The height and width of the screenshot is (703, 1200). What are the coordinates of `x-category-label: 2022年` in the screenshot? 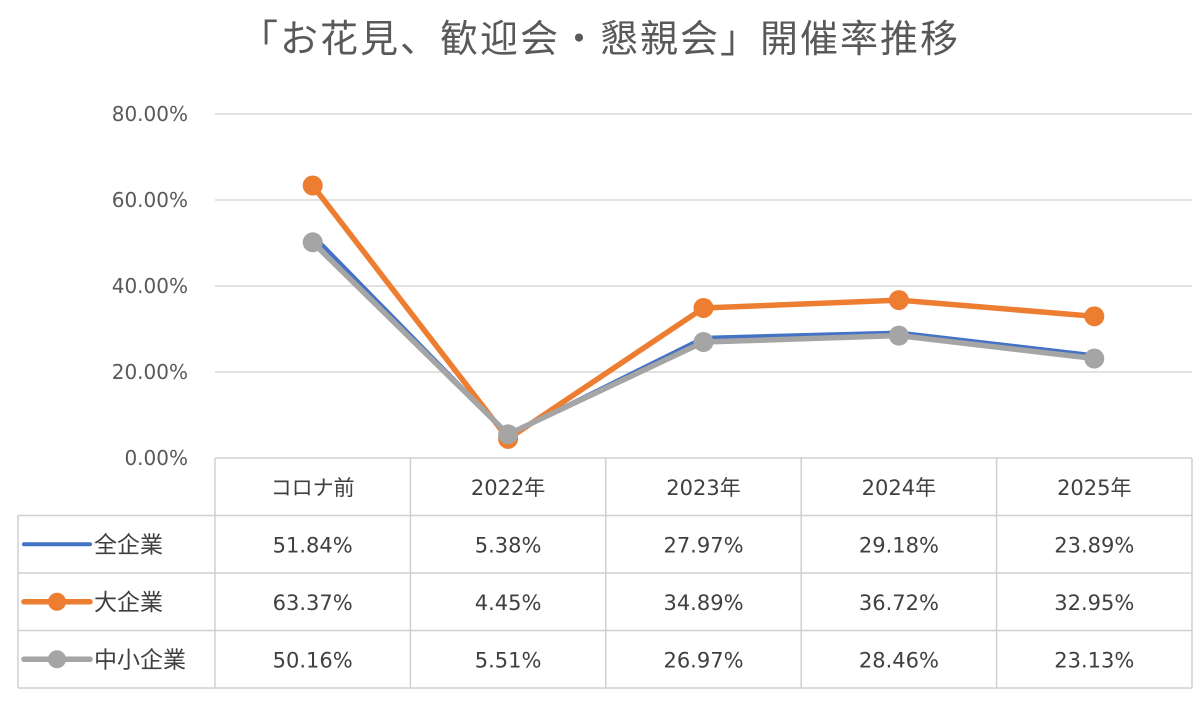 It's located at (508, 488).